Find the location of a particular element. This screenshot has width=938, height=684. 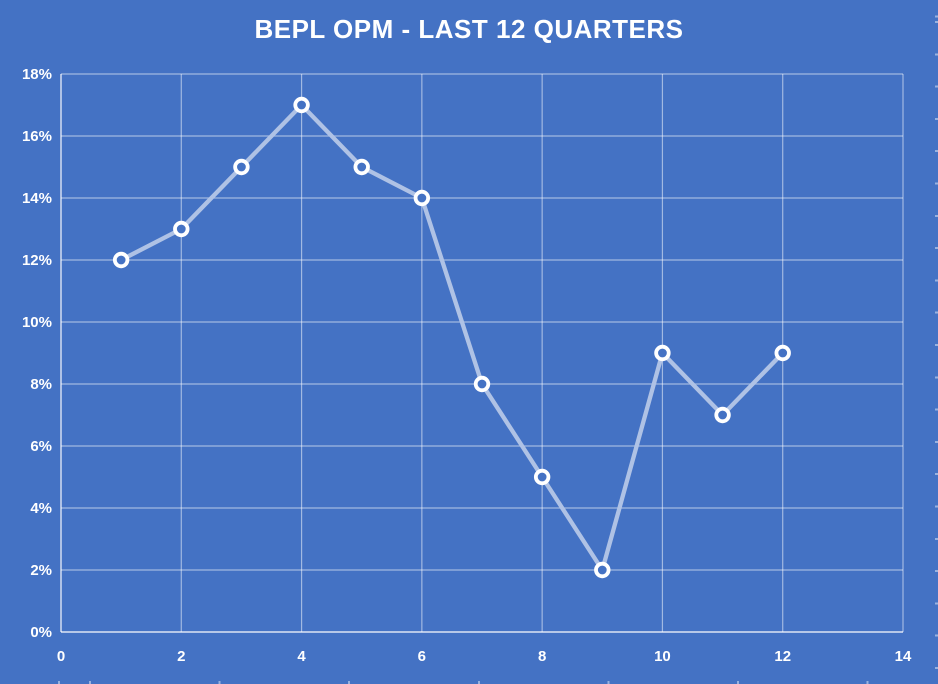

y-tick-label: 2% is located at coordinates (41, 570).